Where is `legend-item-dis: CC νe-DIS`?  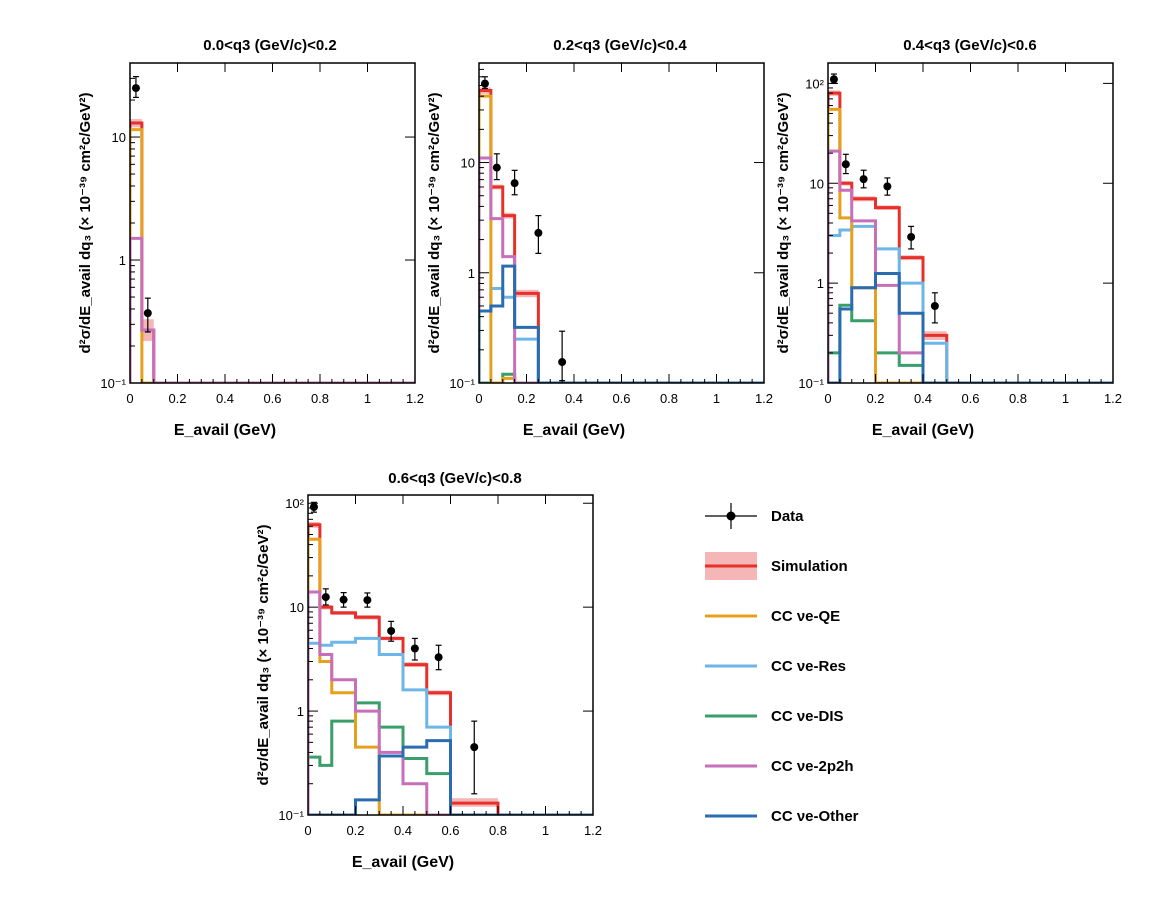
legend-item-dis: CC νe-DIS is located at coordinates (774, 716).